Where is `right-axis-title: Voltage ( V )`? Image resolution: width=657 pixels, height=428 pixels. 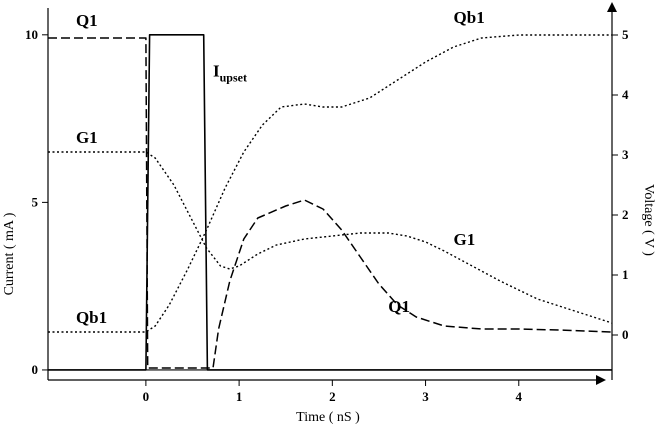 right-axis-title: Voltage ( V ) is located at coordinates (648, 220).